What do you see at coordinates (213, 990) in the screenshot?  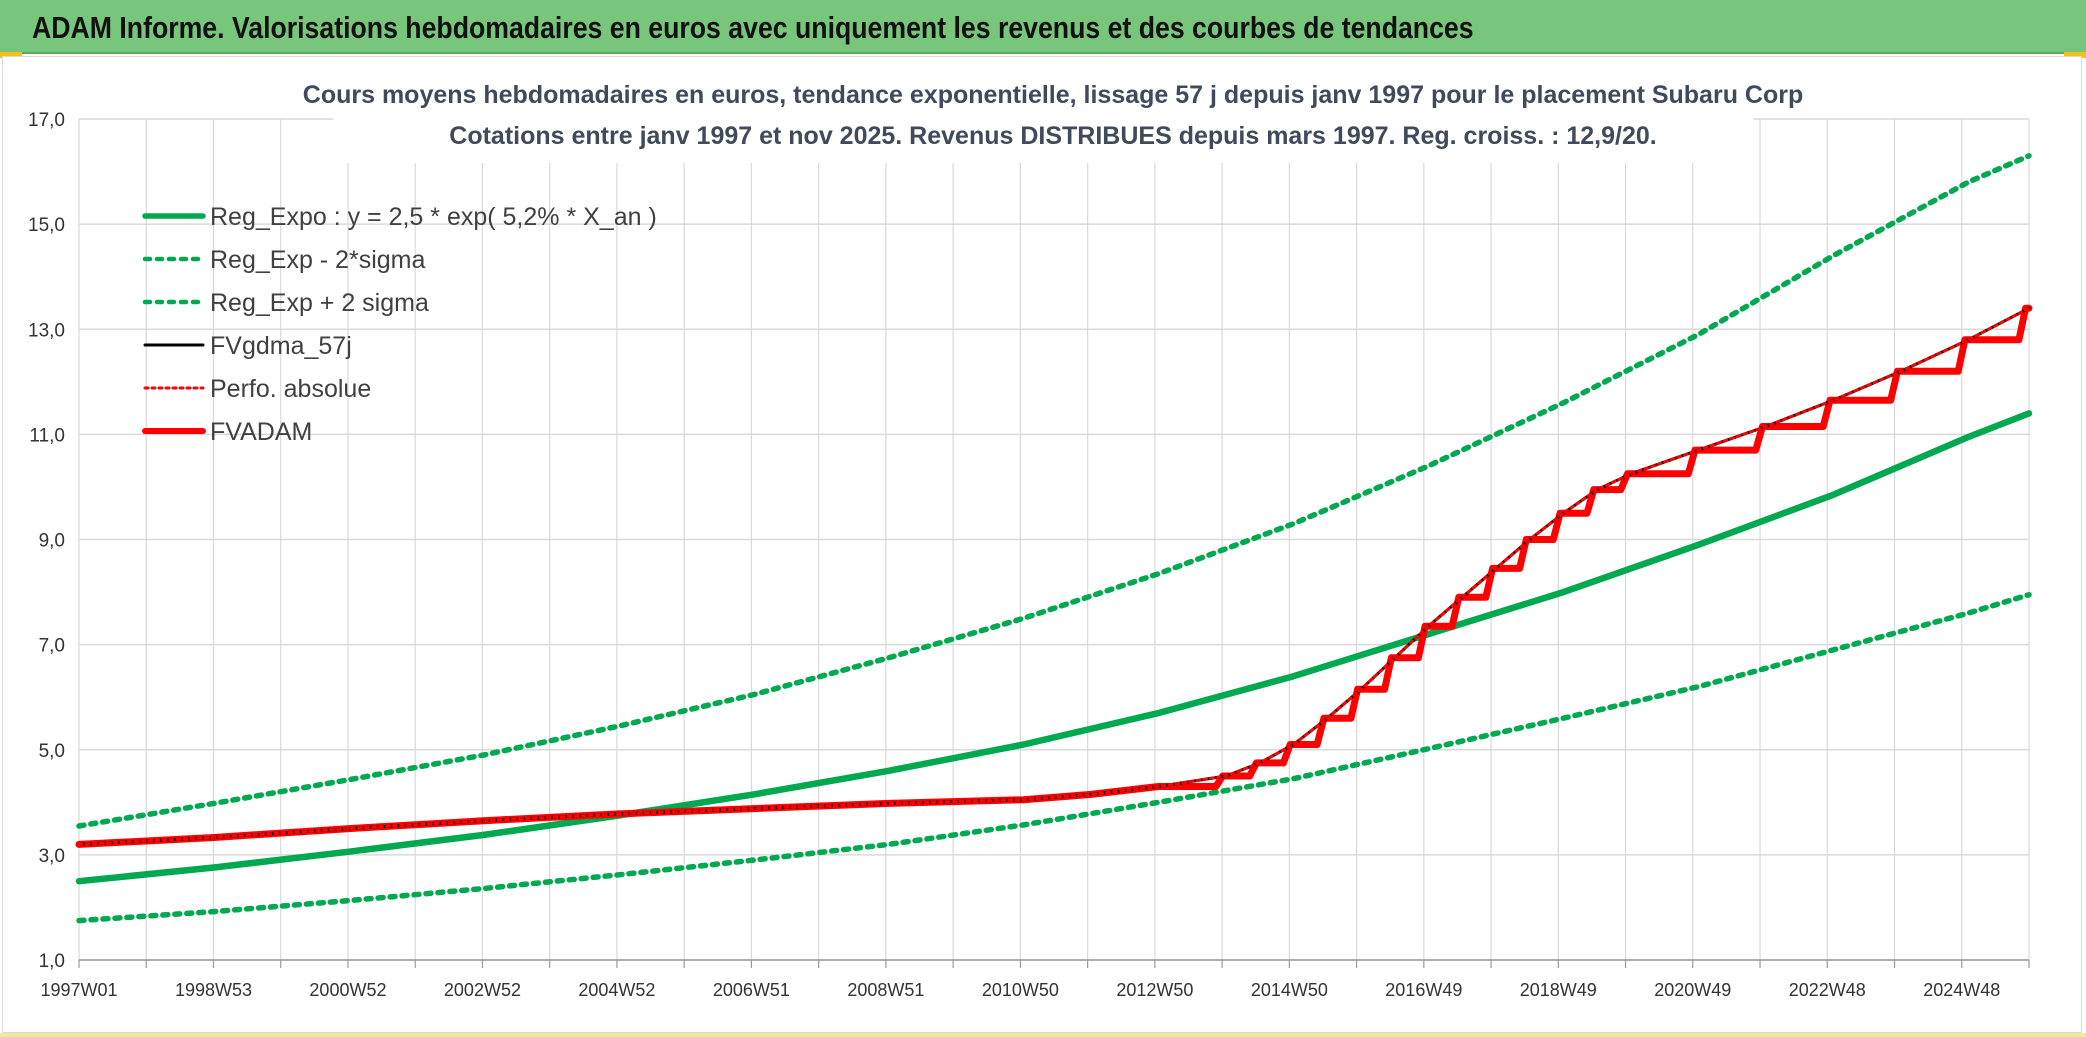 I see `x-tick-label: 1998W53` at bounding box center [213, 990].